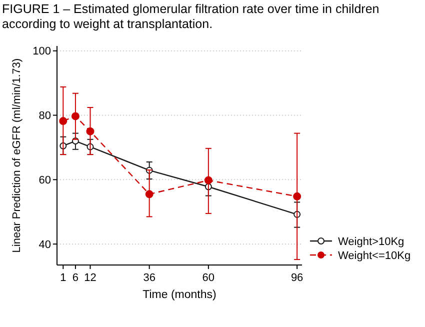 The height and width of the screenshot is (327, 425). What do you see at coordinates (41, 52) in the screenshot?
I see `y-tick-label: 100` at bounding box center [41, 52].